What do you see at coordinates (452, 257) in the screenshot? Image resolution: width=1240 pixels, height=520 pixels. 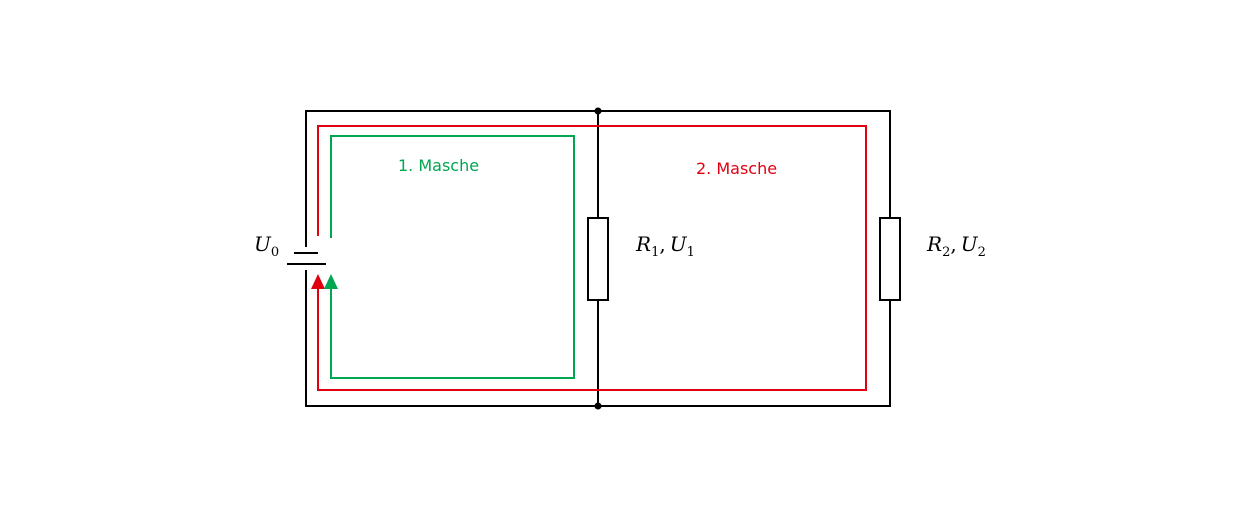 I see `loop-1-path` at bounding box center [452, 257].